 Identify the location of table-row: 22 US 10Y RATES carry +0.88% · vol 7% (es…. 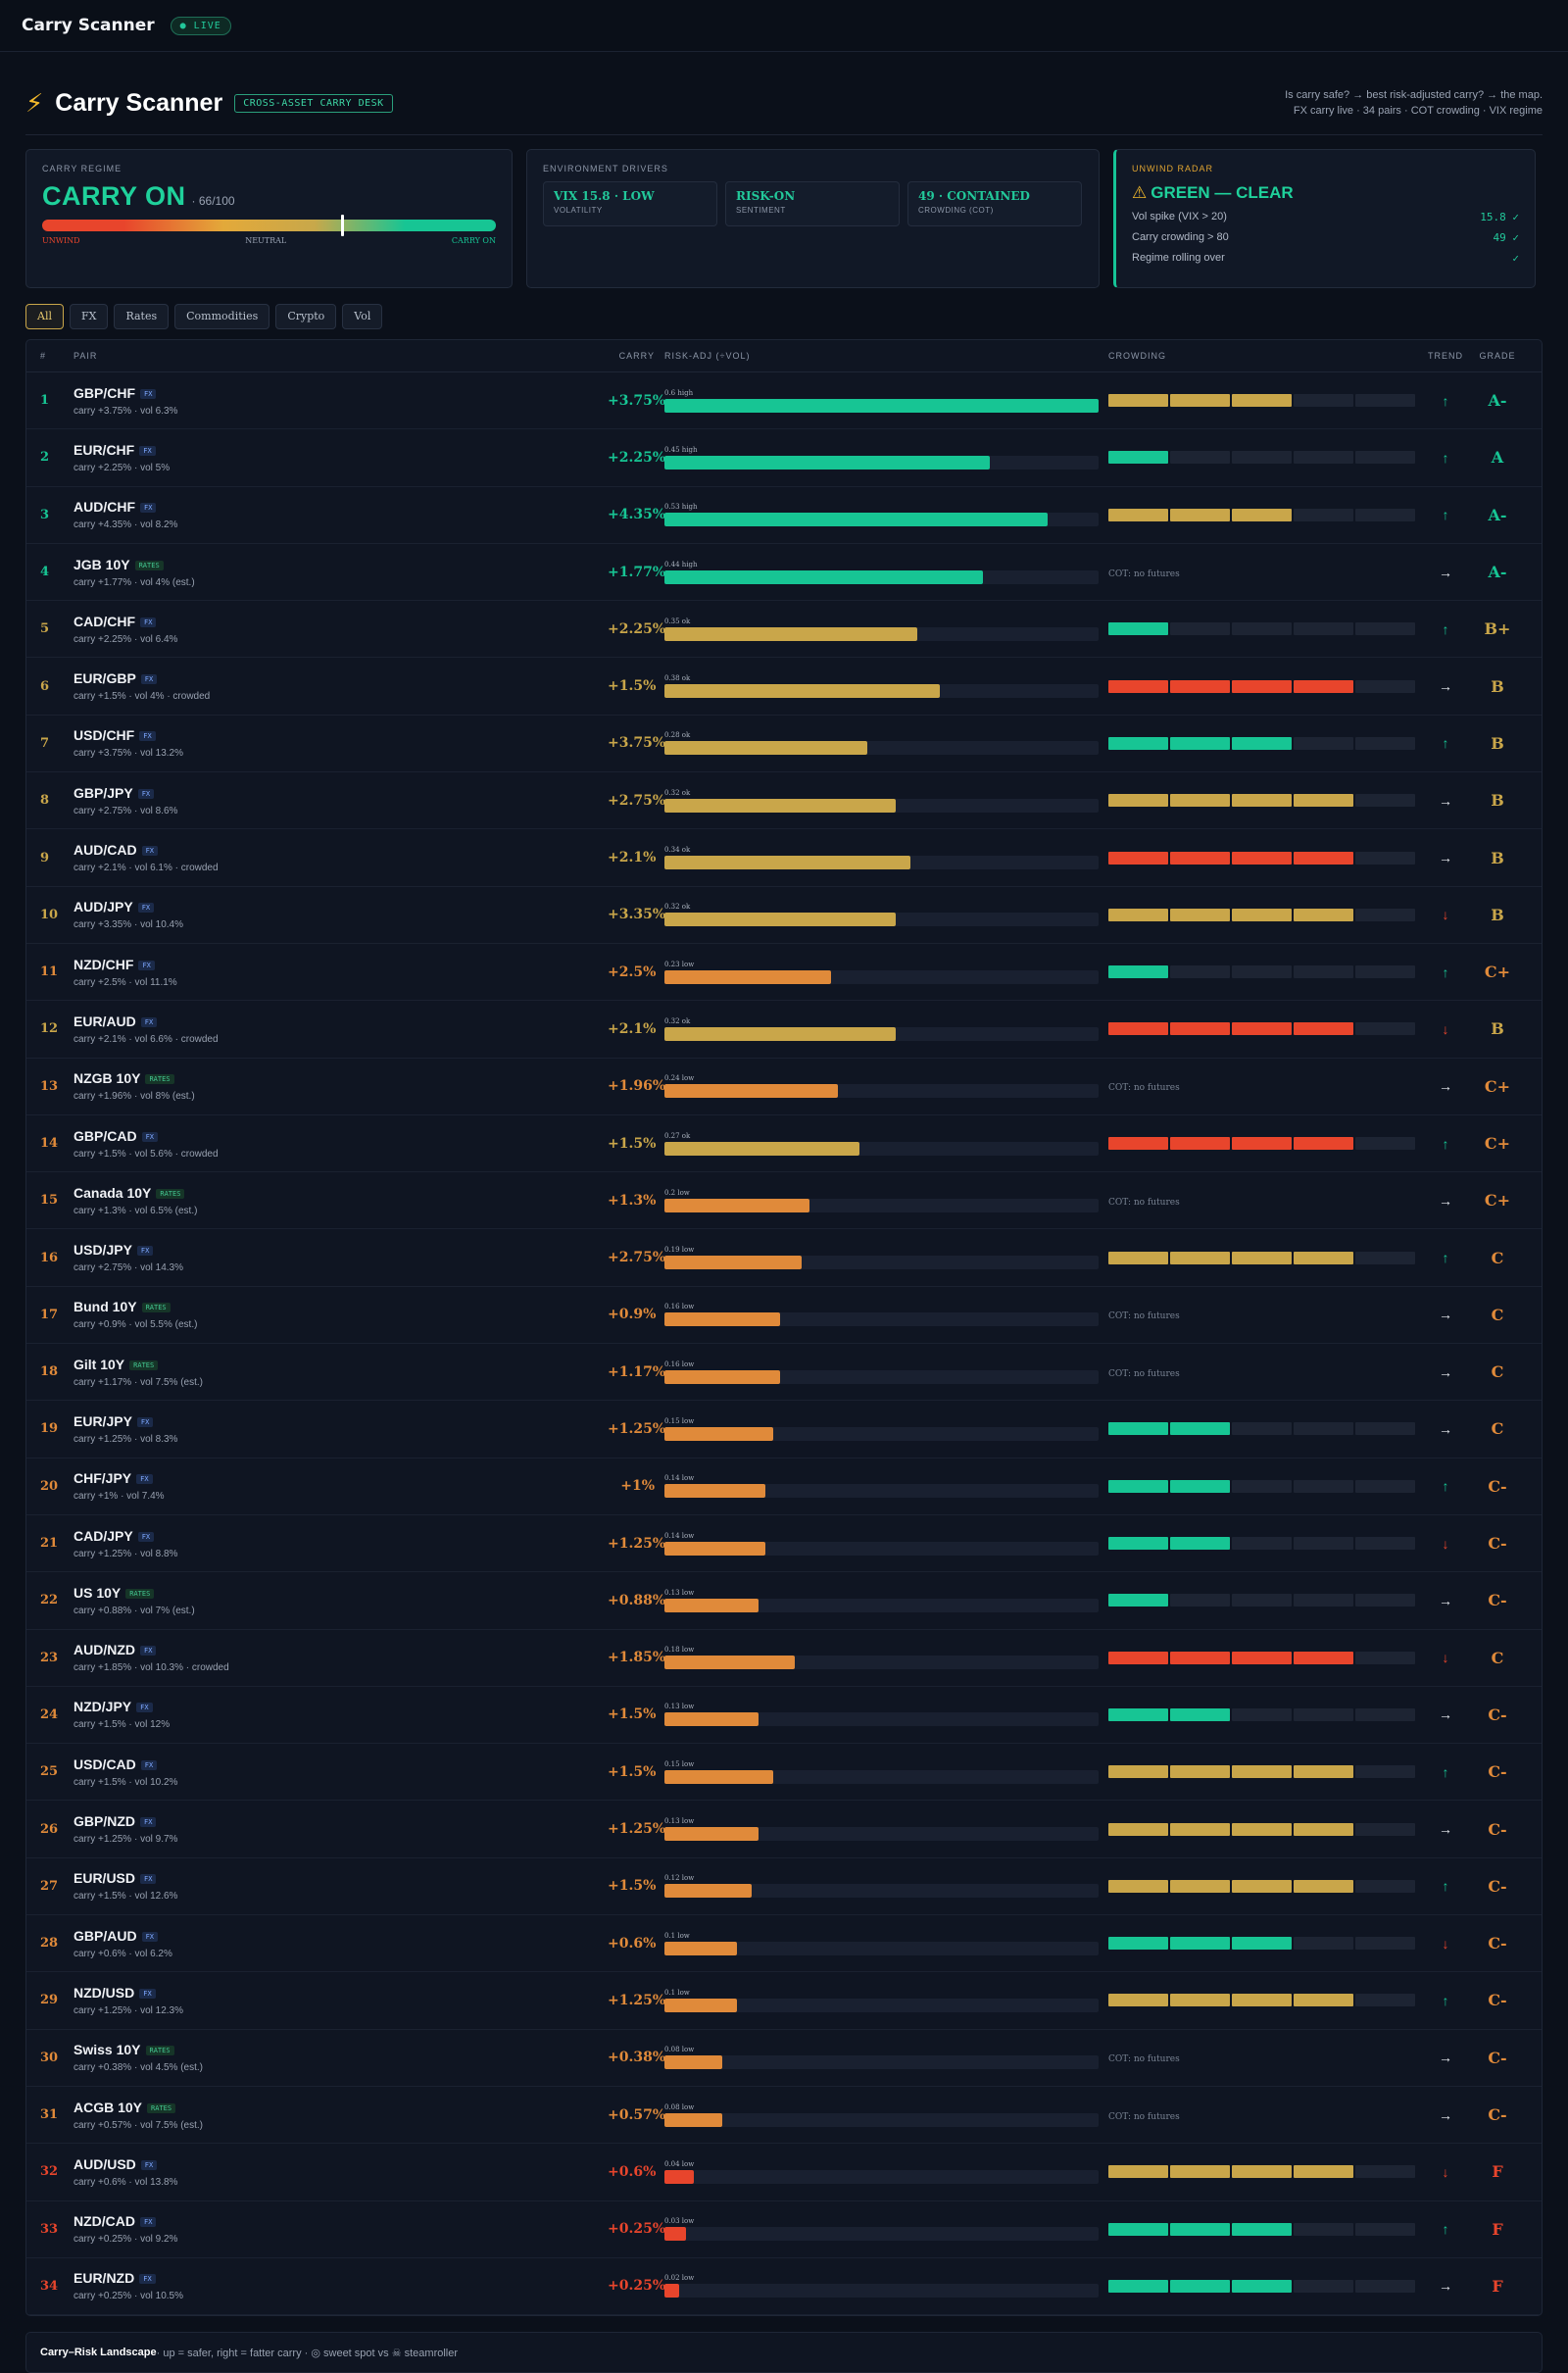
(784, 1601).